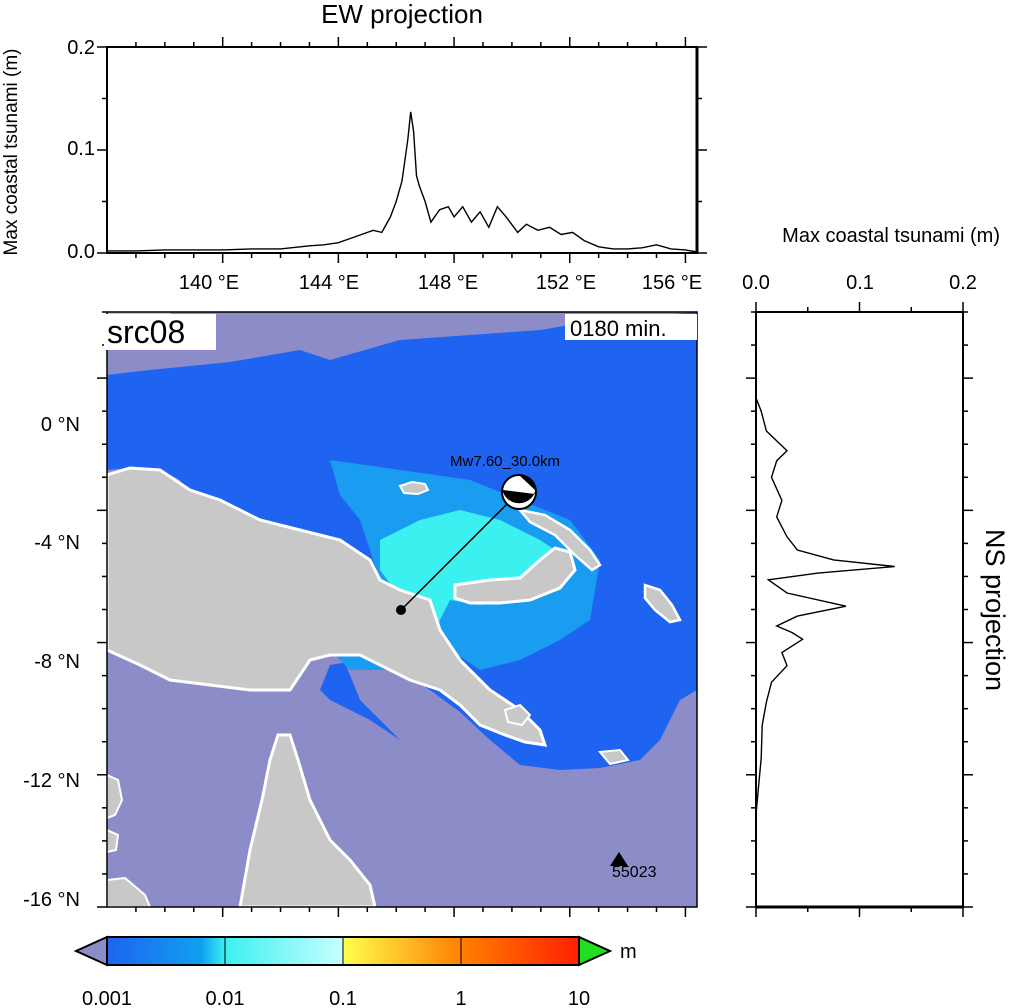 Image resolution: width=1010 pixels, height=1008 pixels. Describe the element at coordinates (115, 796) in the screenshot. I see `australia-west-coast` at that location.